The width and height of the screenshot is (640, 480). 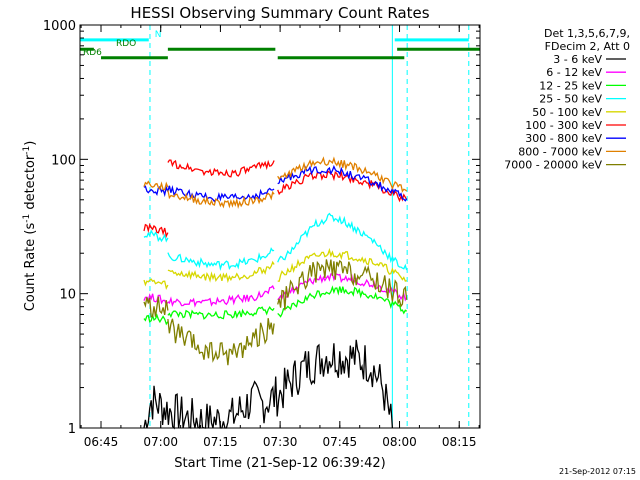 What do you see at coordinates (280, 442) in the screenshot?
I see `x-tick-label-3: 07:30` at bounding box center [280, 442].